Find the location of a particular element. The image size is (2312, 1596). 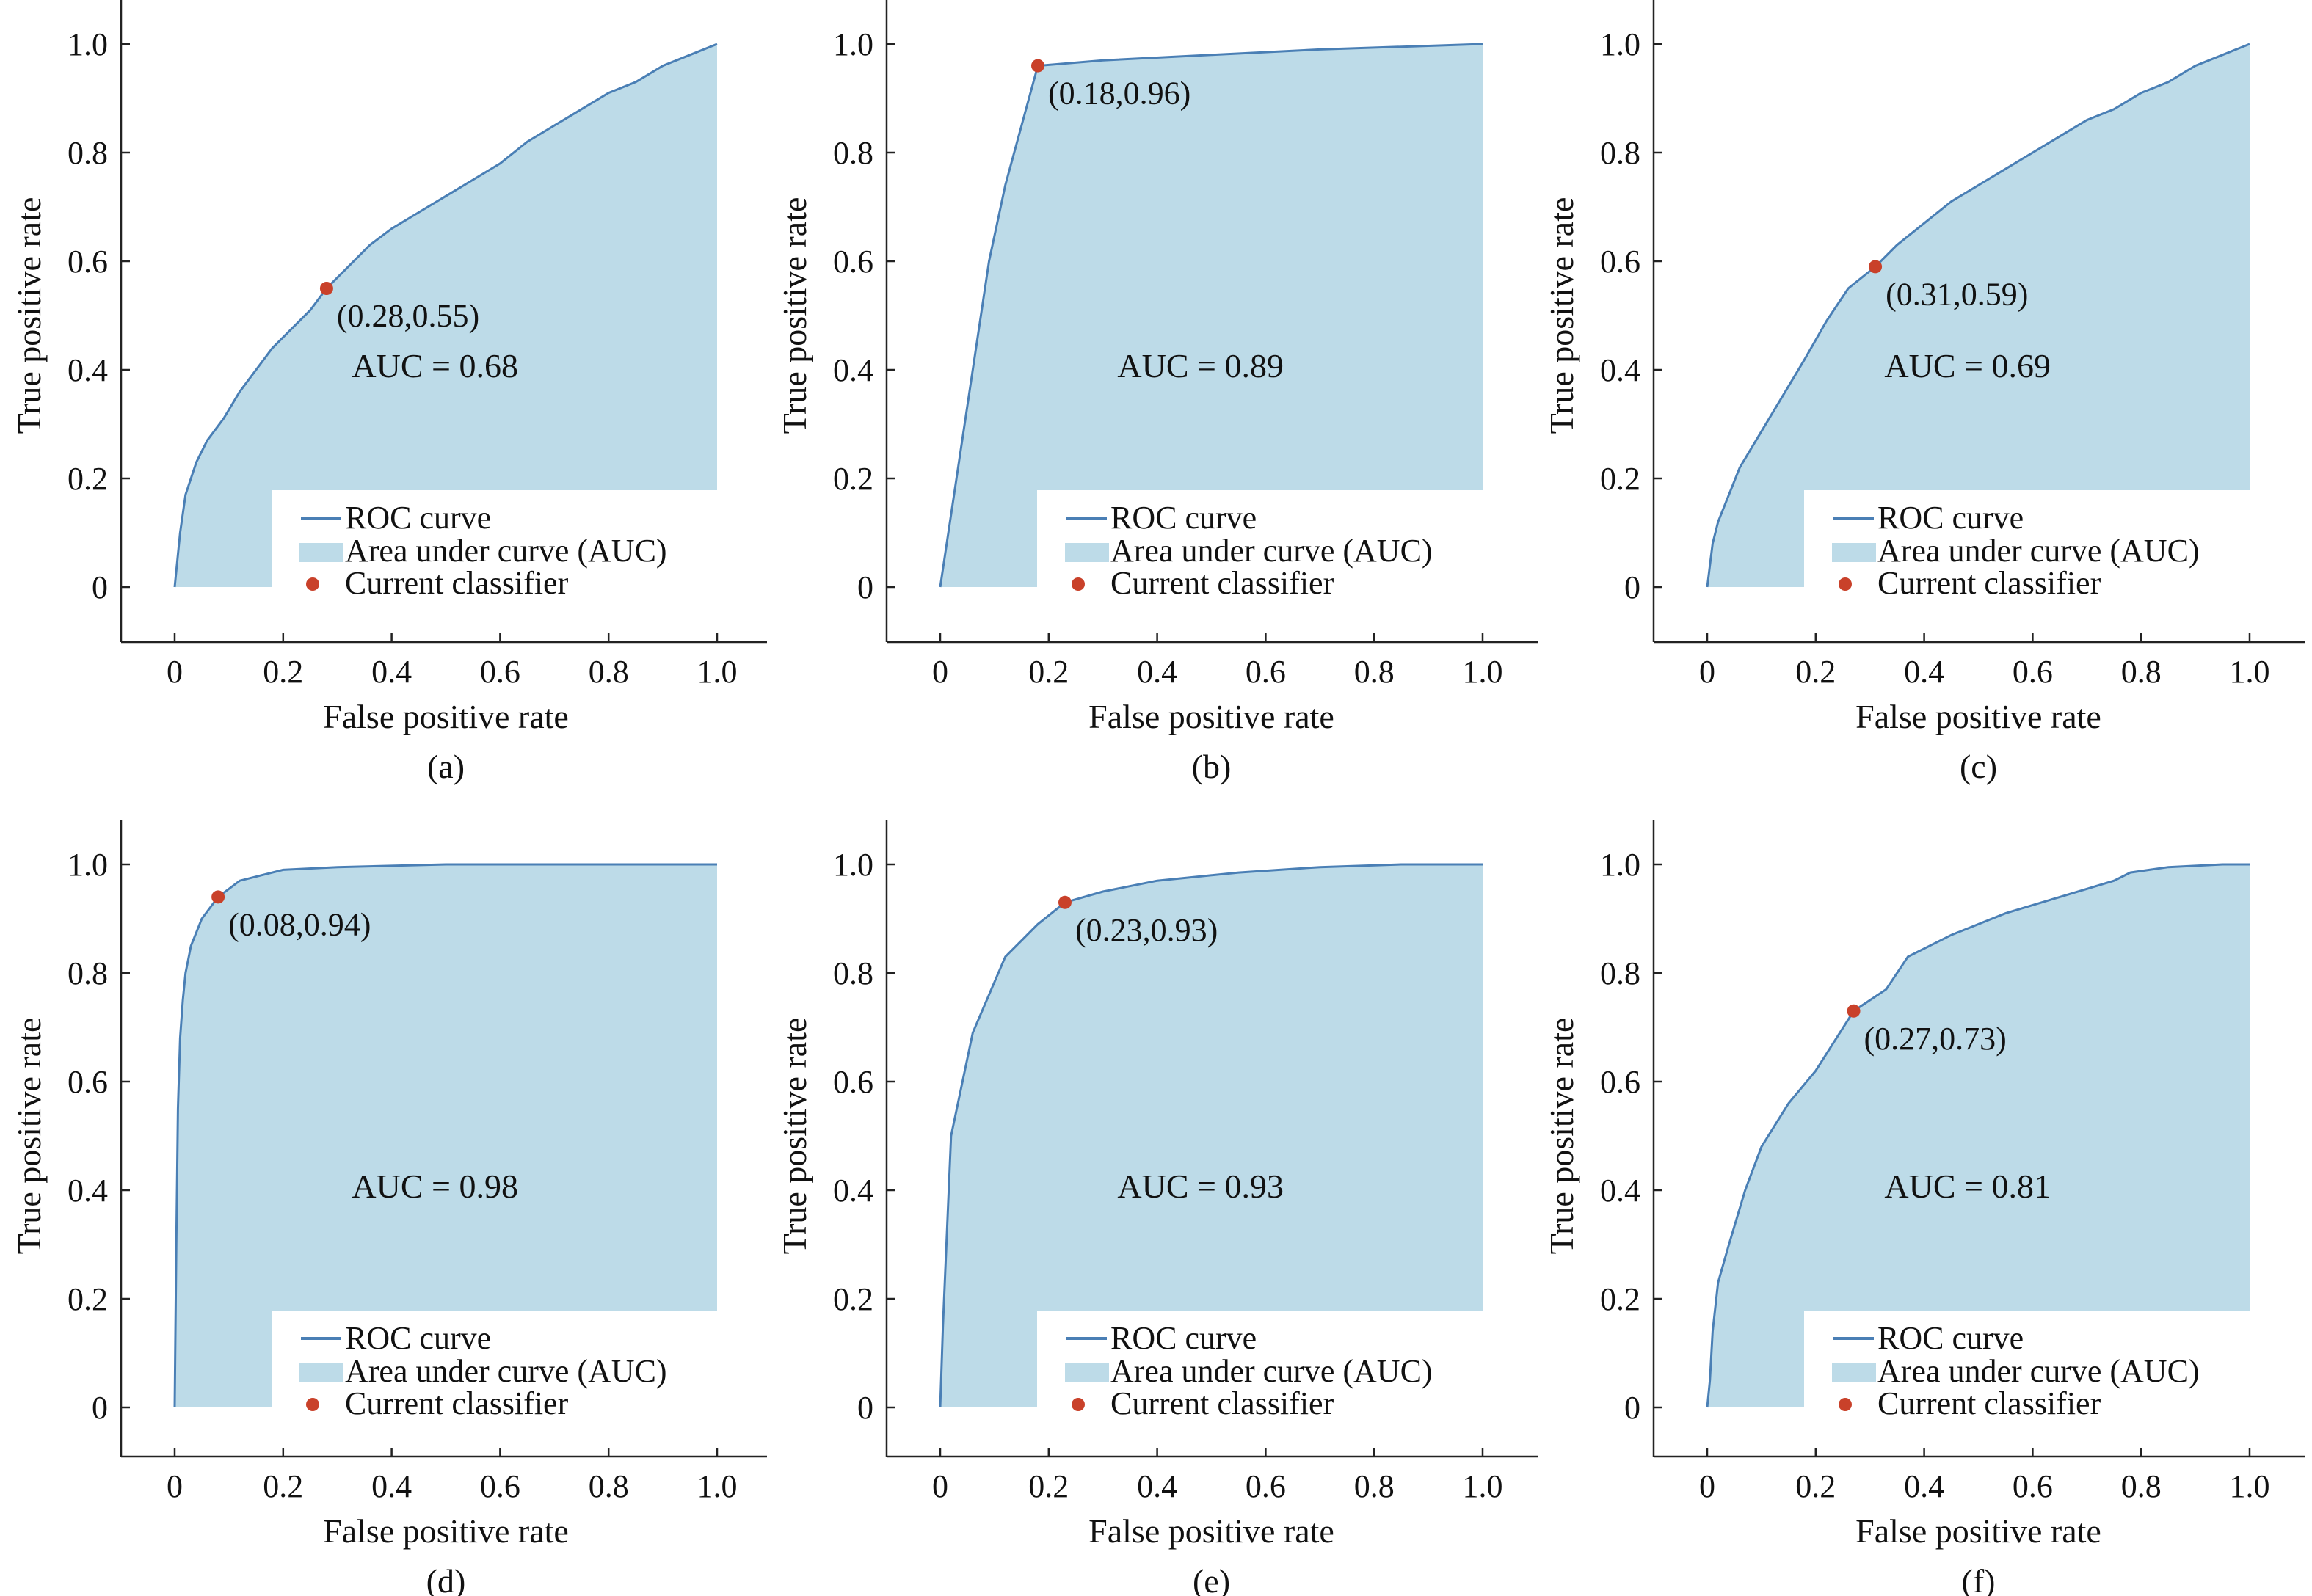

classifier-point-label: (0.18,0.96) is located at coordinates (1119, 94).